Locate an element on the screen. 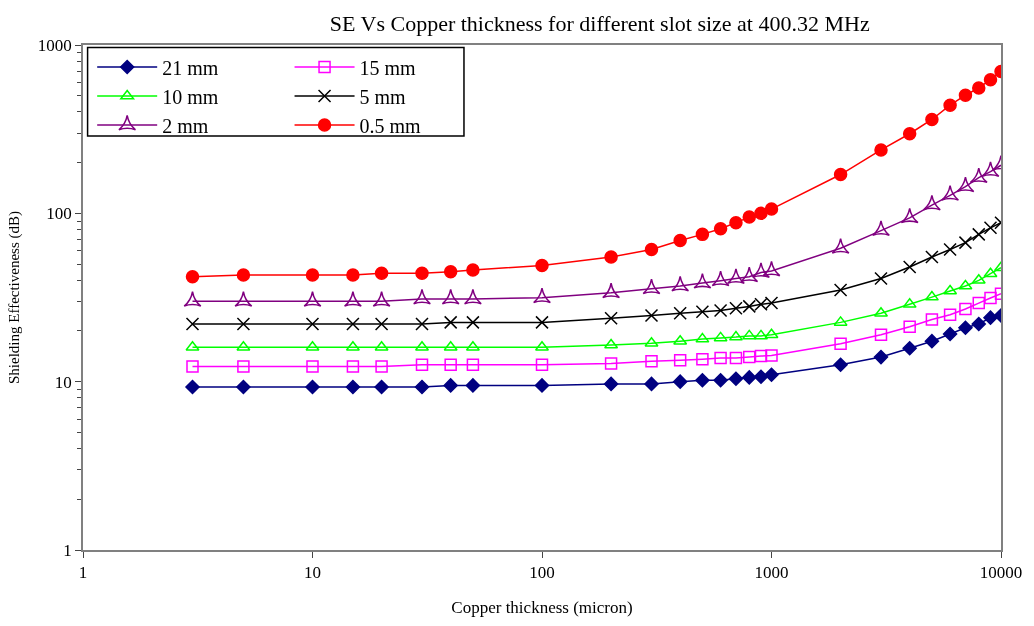  y-tick-label: 100 is located at coordinates (59, 214).